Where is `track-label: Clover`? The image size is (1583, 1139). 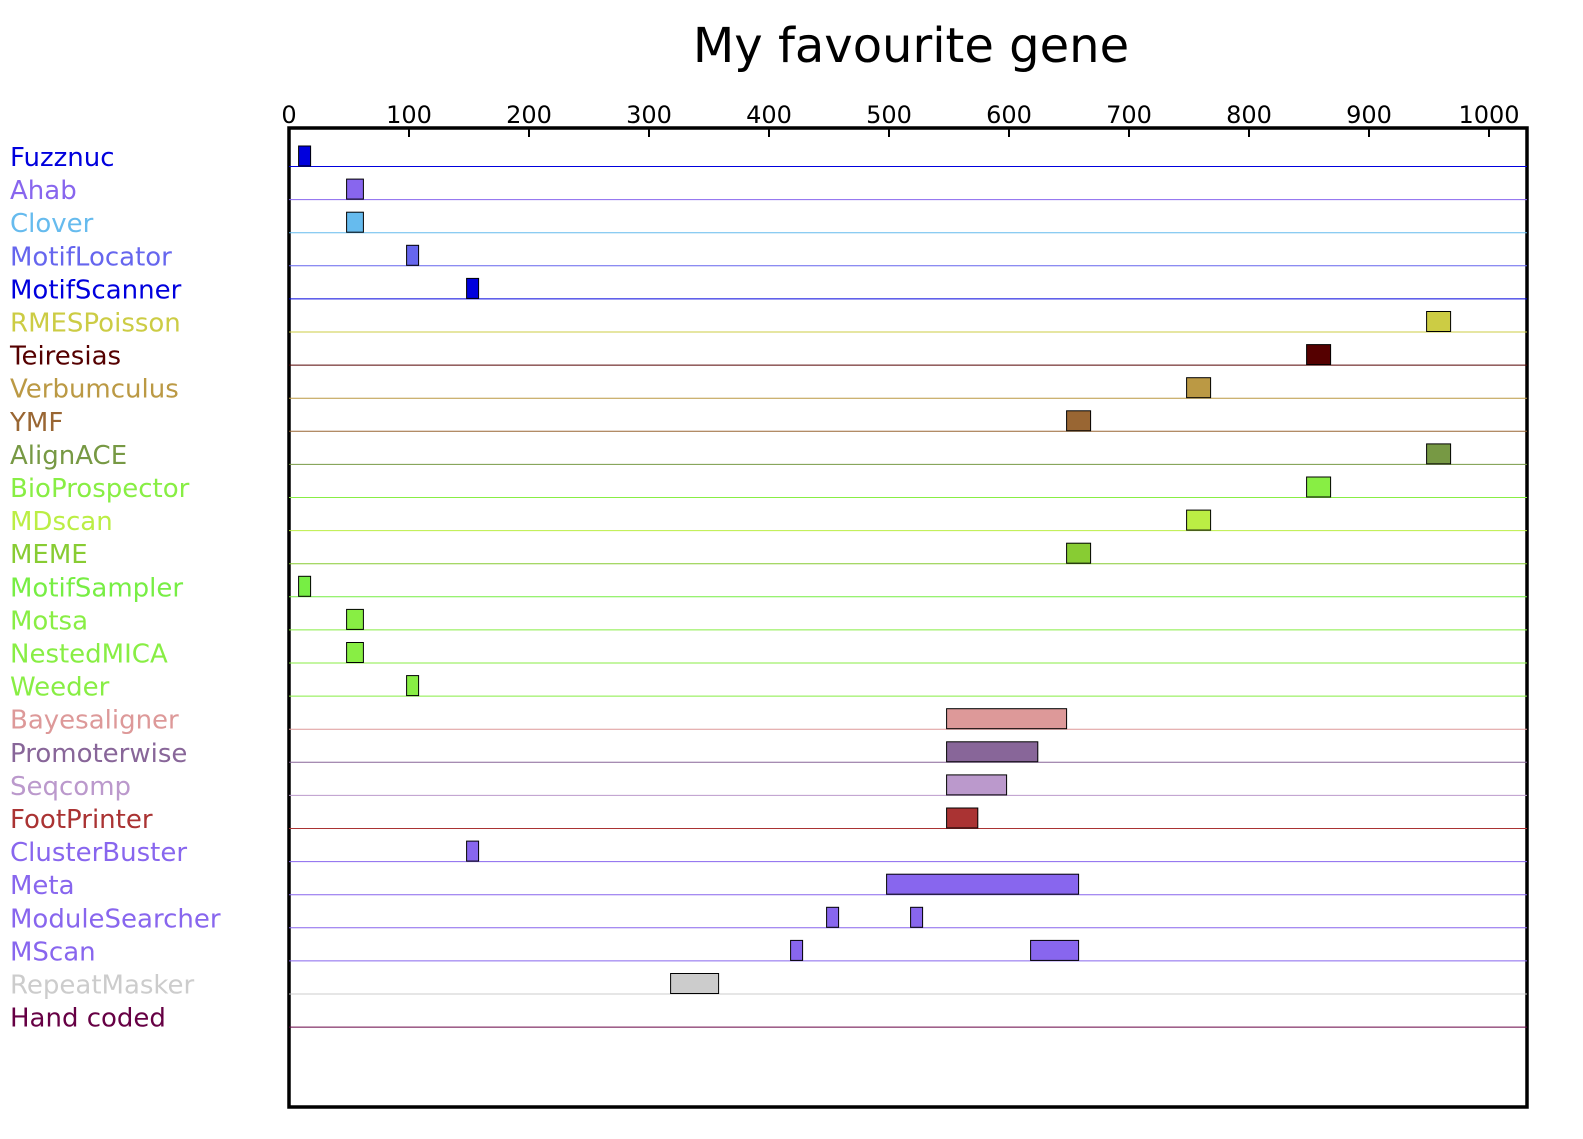 track-label: Clover is located at coordinates (52, 224).